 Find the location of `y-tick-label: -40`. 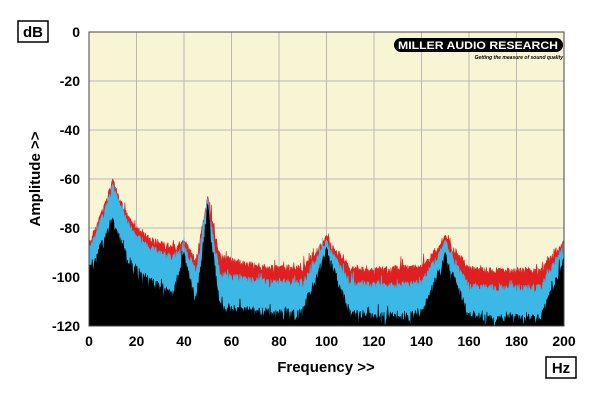

y-tick-label: -40 is located at coordinates (70, 130).